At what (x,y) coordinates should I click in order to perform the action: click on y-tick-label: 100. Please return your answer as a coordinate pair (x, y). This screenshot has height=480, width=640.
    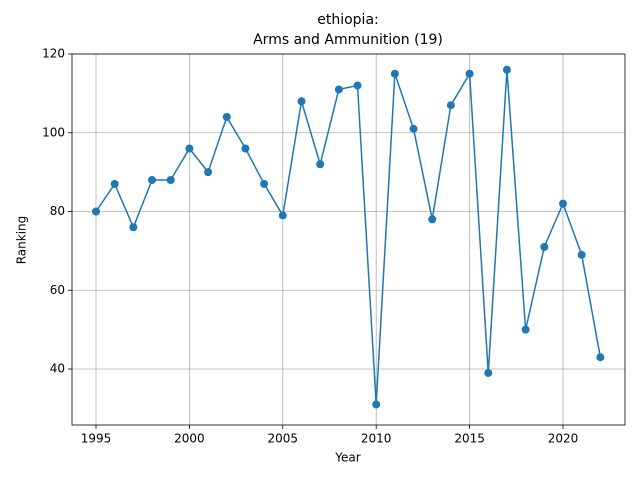
    Looking at the image, I should click on (53, 132).